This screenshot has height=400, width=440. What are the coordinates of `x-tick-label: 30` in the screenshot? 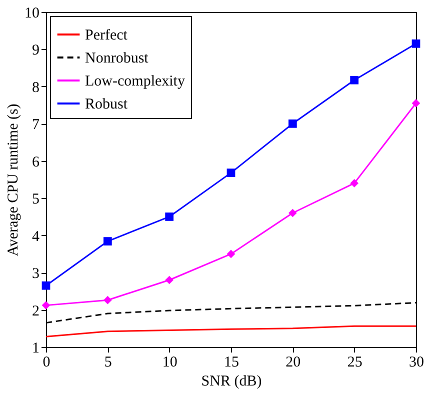 It's located at (416, 362).